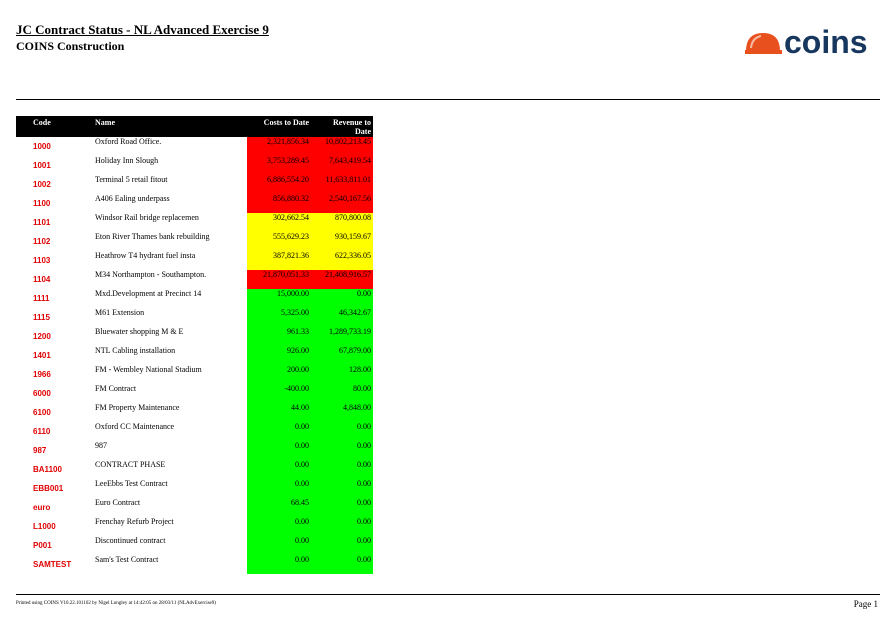  What do you see at coordinates (342, 184) in the screenshot?
I see `revenue-to-date: 11,633,811.01` at bounding box center [342, 184].